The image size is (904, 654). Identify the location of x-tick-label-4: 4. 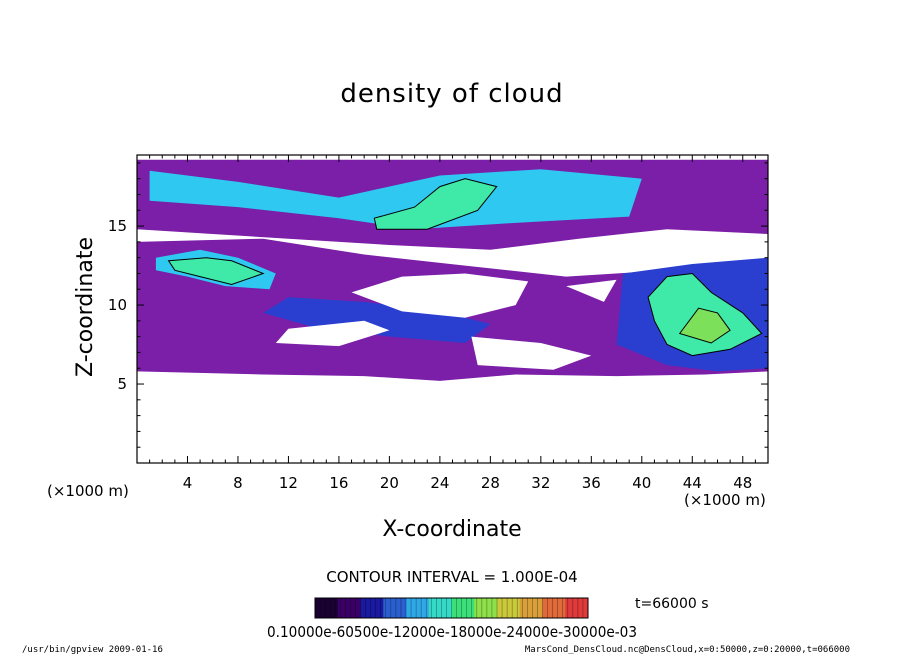
(188, 483).